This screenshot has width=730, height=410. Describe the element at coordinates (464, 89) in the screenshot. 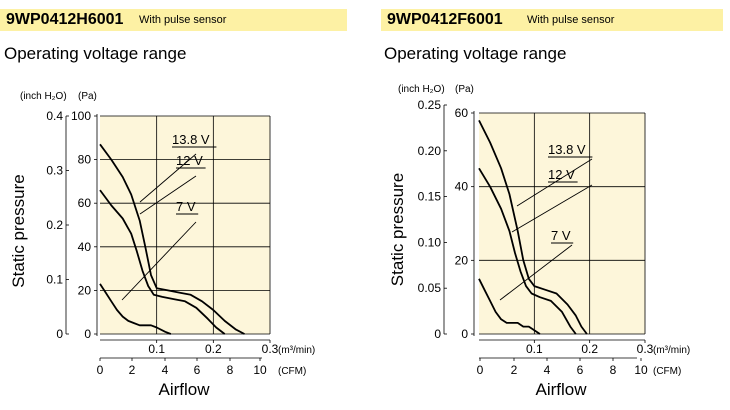

I see `right-y-units-pa: (Pa)` at that location.